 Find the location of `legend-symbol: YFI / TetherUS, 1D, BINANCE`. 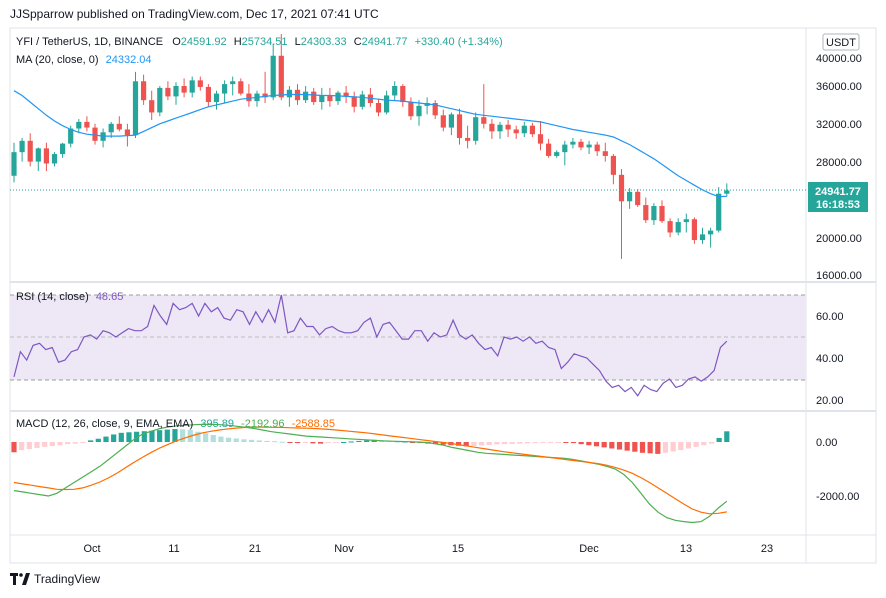

legend-symbol: YFI / TetherUS, 1D, BINANCE is located at coordinates (89, 42).